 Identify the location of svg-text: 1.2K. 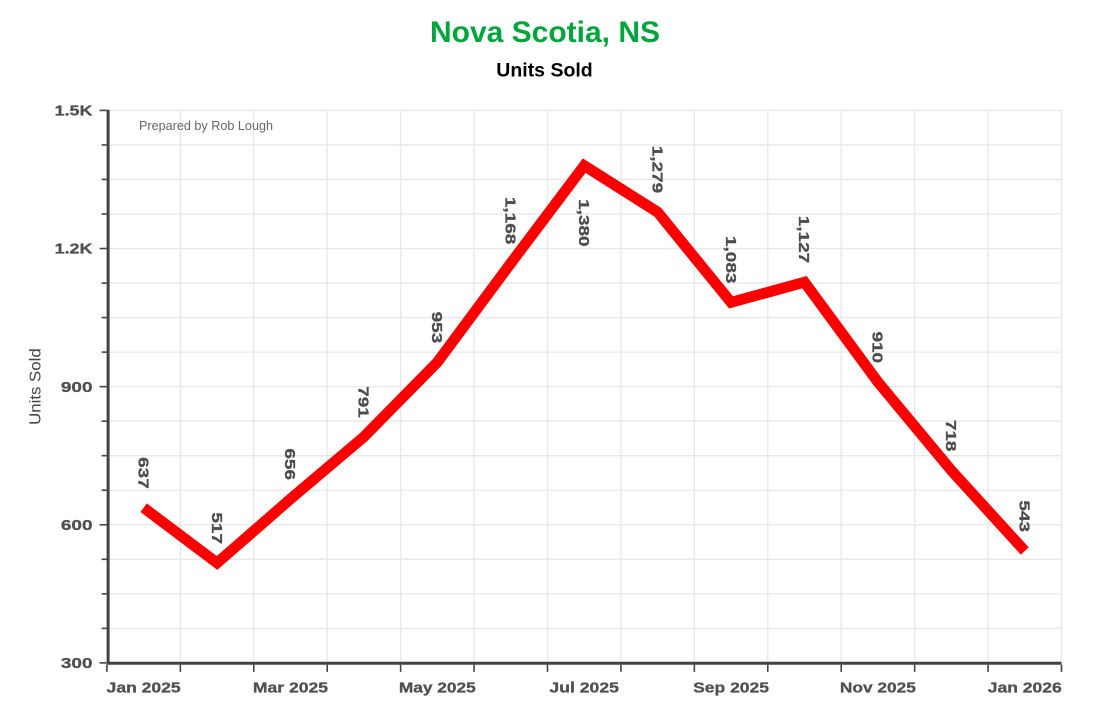
(74, 250).